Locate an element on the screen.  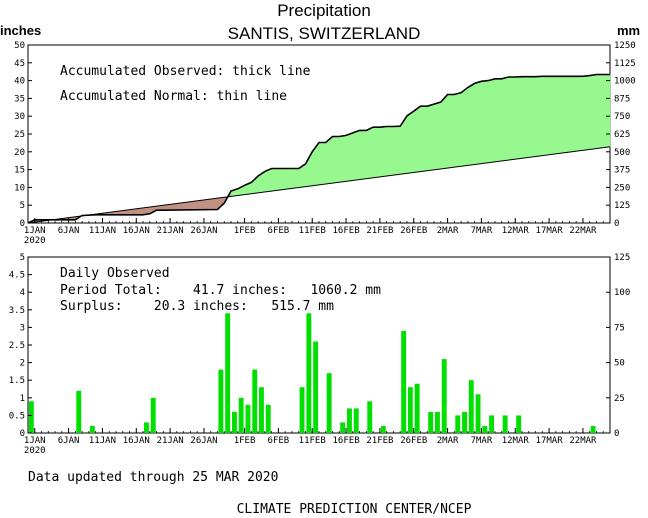
credit-line: CLIMATE PREDICTION CENTER/NCEP is located at coordinates (354, 509).